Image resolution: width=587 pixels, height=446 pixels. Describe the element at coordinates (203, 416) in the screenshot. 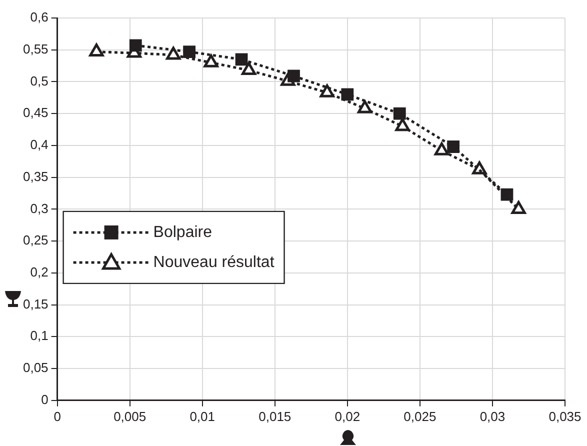

I see `x-tick-label: 0,01` at that location.